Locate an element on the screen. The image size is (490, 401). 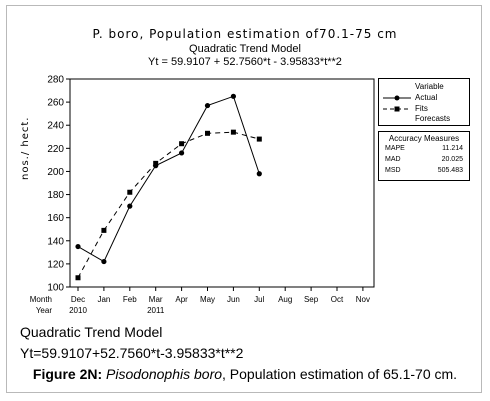
x-year-label: 2010 is located at coordinates (78, 310).